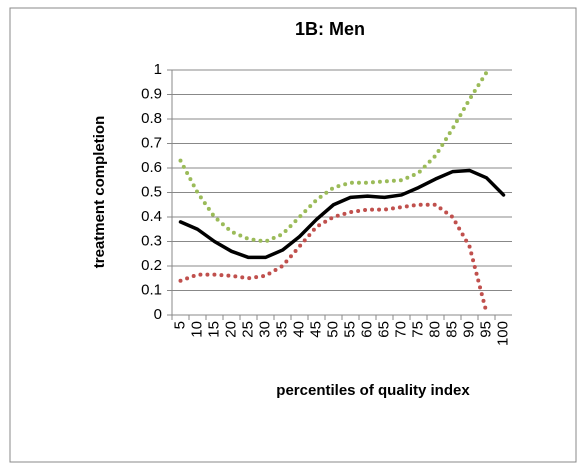 Image resolution: width=587 pixels, height=471 pixels. I want to click on x-tick-label: 65, so click(383, 329).